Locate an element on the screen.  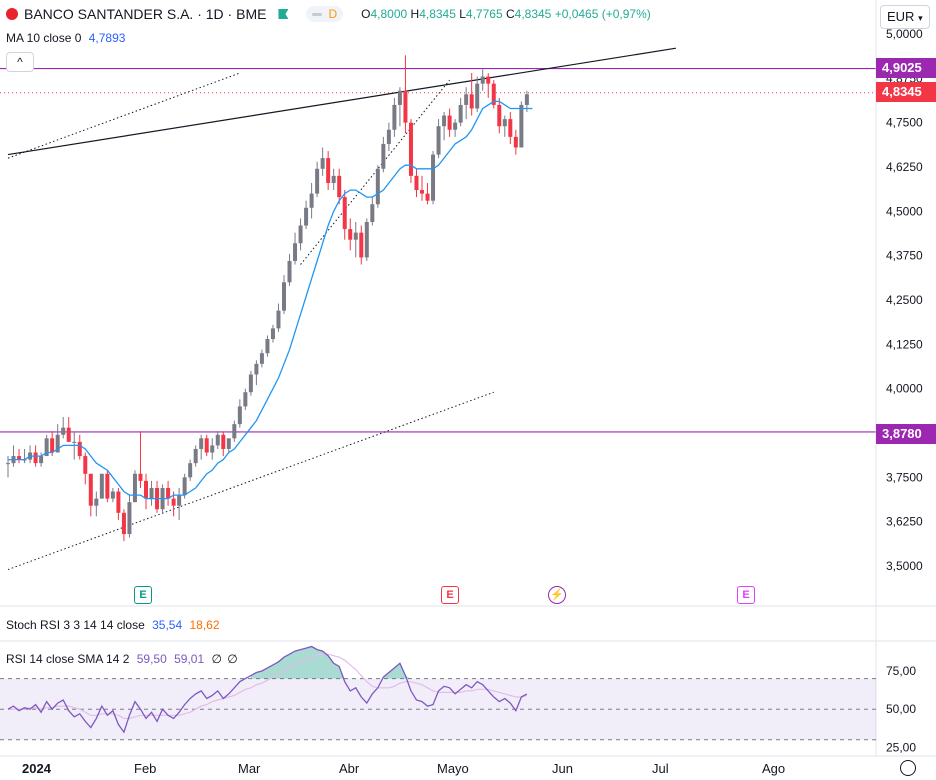
ma-label: MA 10 close 0 is located at coordinates (44, 38).